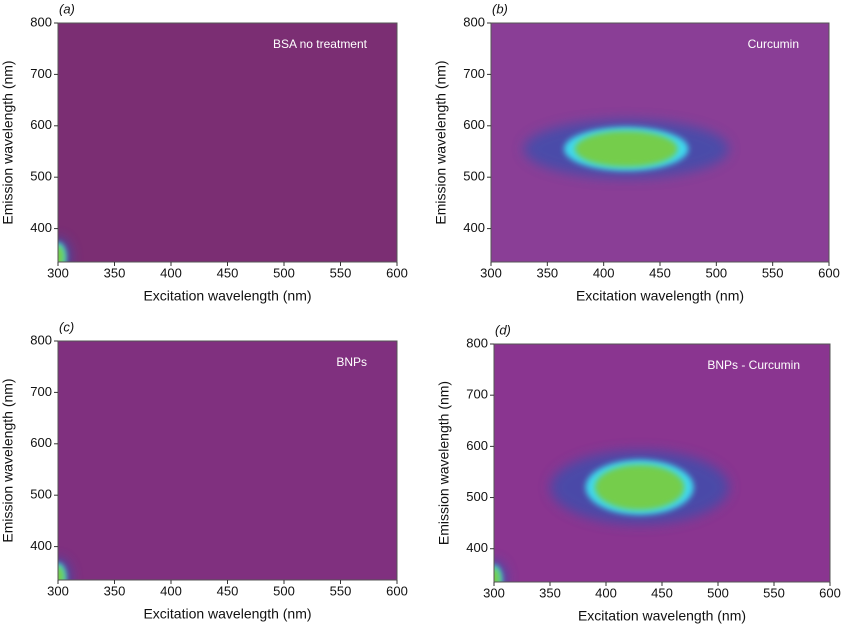 The height and width of the screenshot is (635, 843). What do you see at coordinates (351, 362) in the screenshot?
I see `annotation: BNPs` at bounding box center [351, 362].